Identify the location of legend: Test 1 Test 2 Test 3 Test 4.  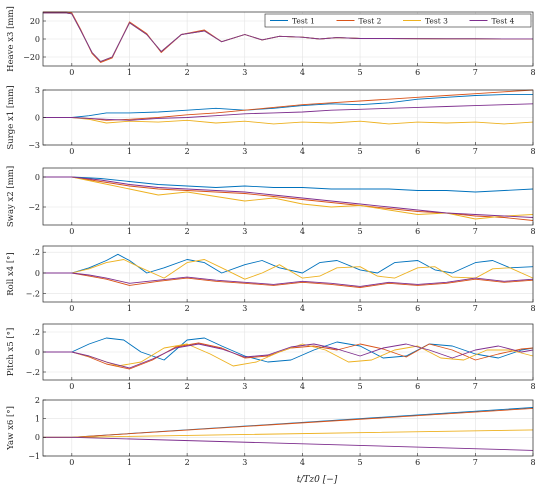
(398, 20).